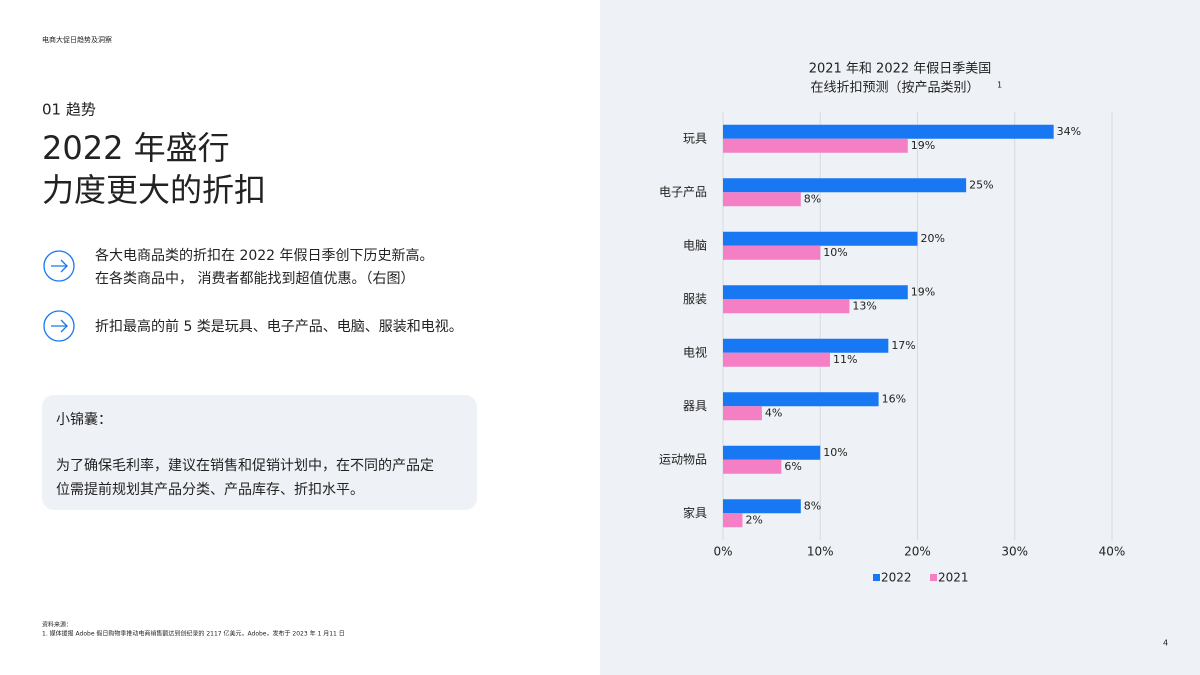  Describe the element at coordinates (773, 412) in the screenshot. I see `value-label: 4%` at that location.